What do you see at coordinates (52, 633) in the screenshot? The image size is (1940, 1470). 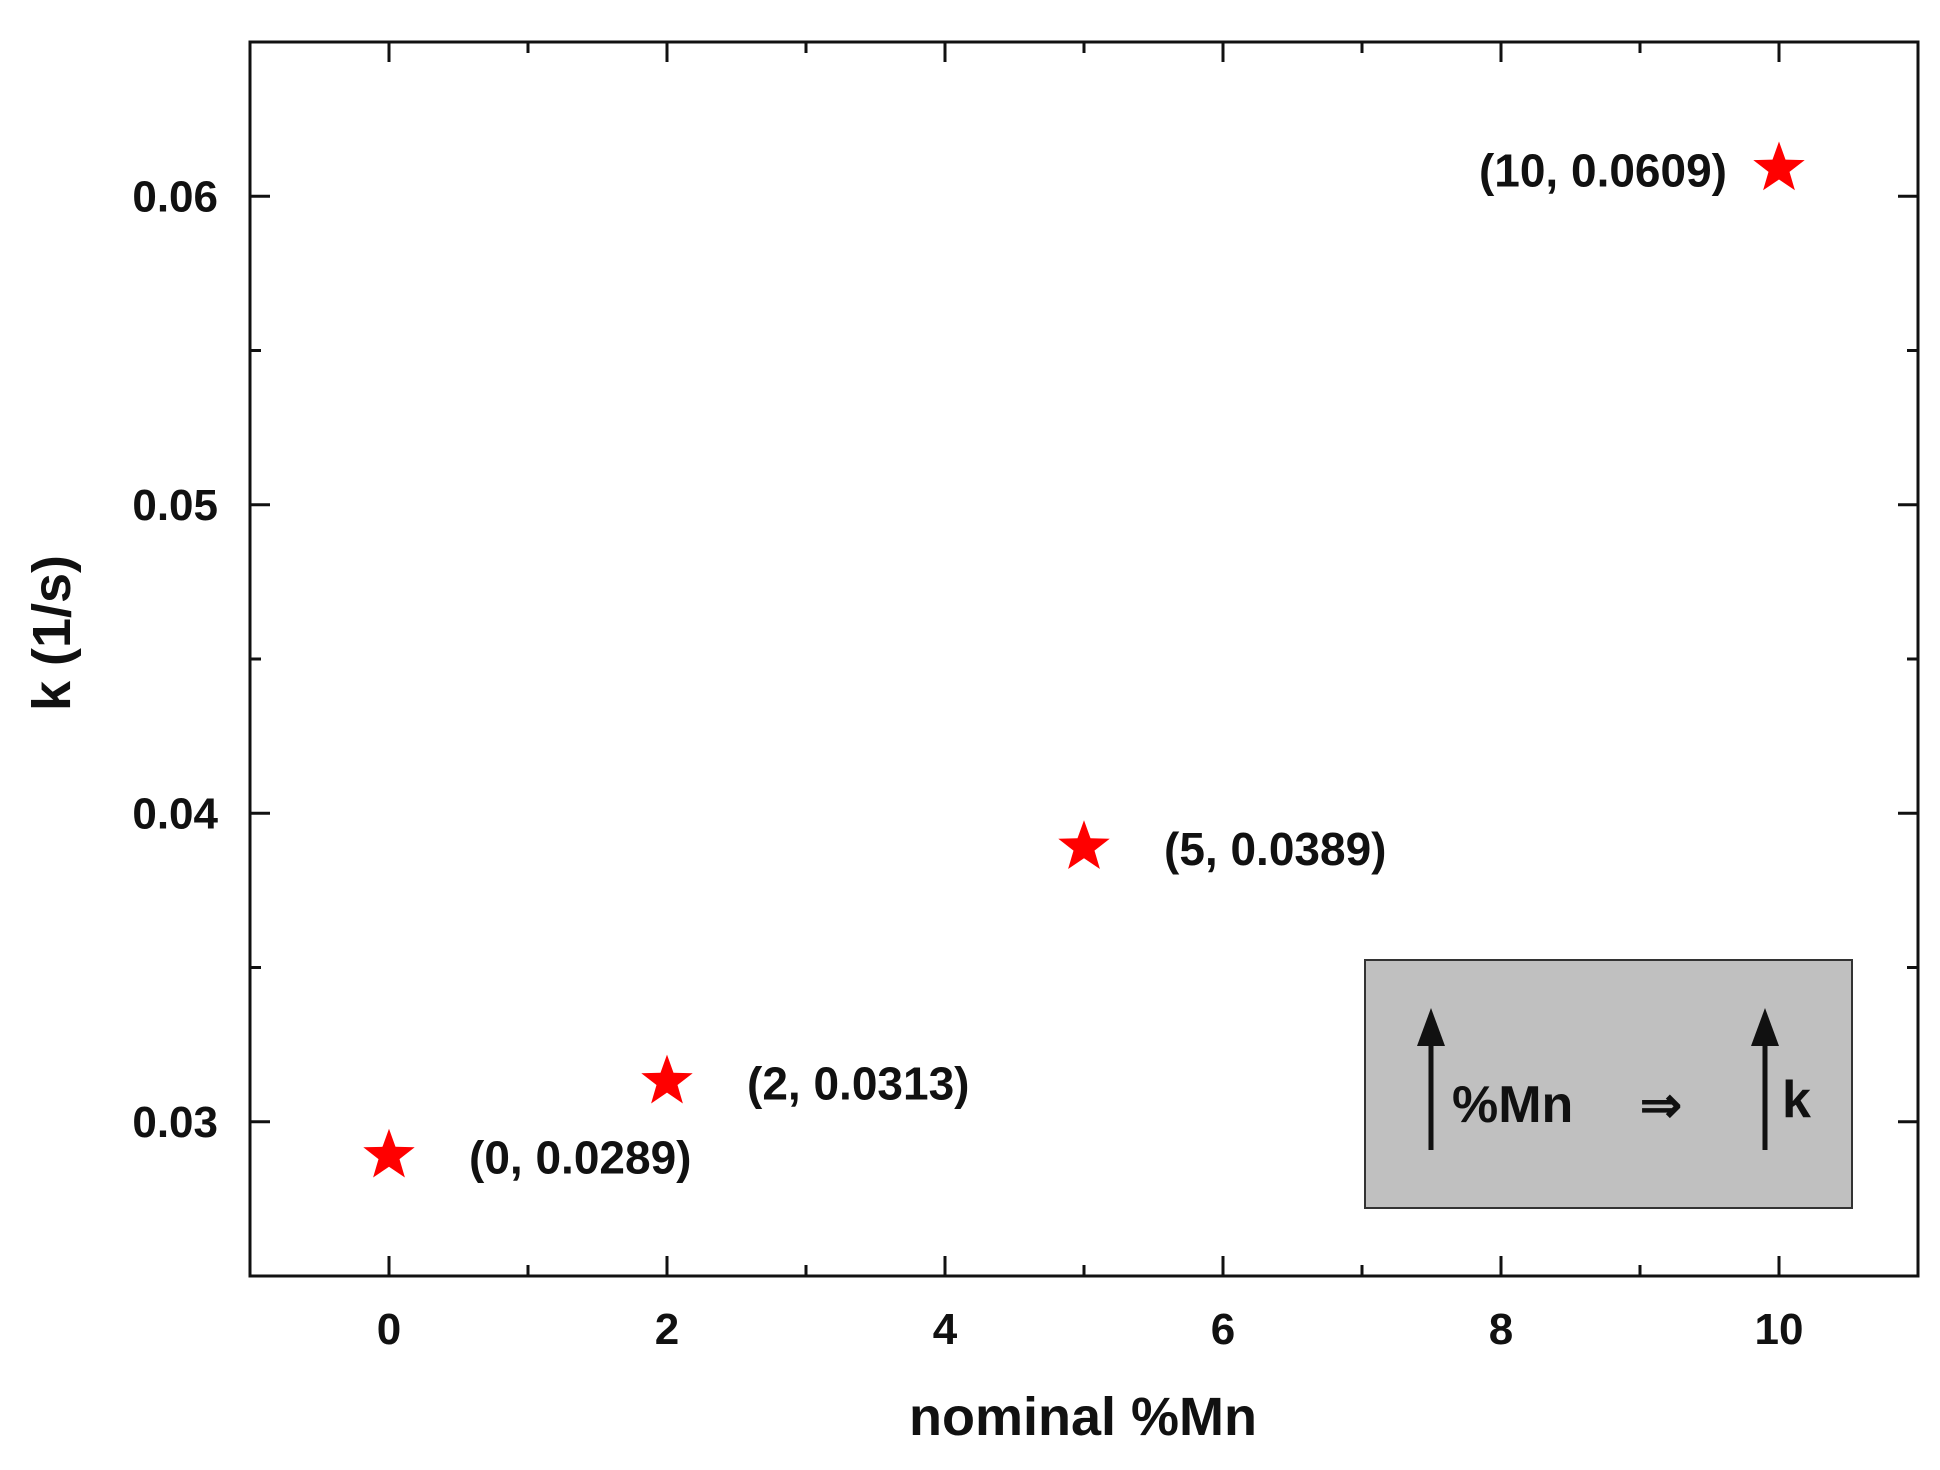 I see `y-axis-title: k (1/s)` at bounding box center [52, 633].